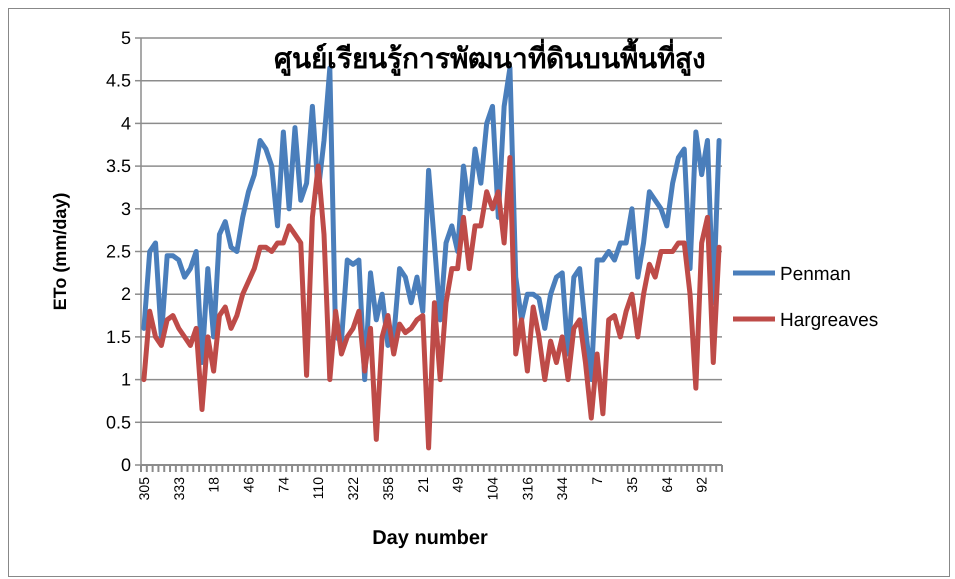 This screenshot has width=955, height=579. I want to click on x-tick-label: 21, so click(422, 484).